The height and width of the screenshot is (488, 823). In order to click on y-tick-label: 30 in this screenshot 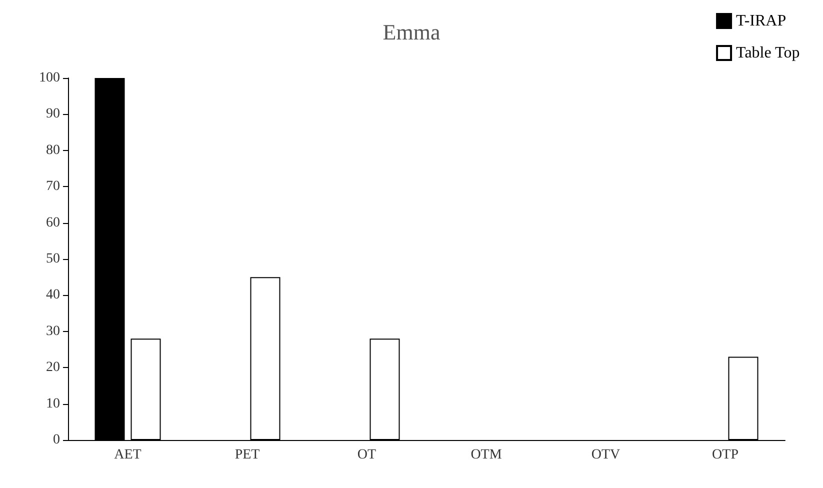, I will do `click(53, 331)`.